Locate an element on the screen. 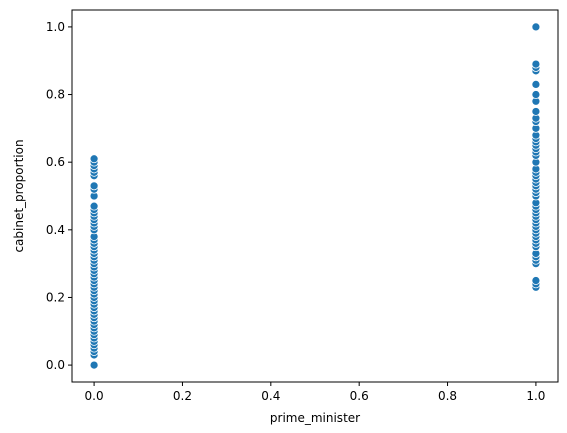  y-tick-label: 0.2 is located at coordinates (55, 297).